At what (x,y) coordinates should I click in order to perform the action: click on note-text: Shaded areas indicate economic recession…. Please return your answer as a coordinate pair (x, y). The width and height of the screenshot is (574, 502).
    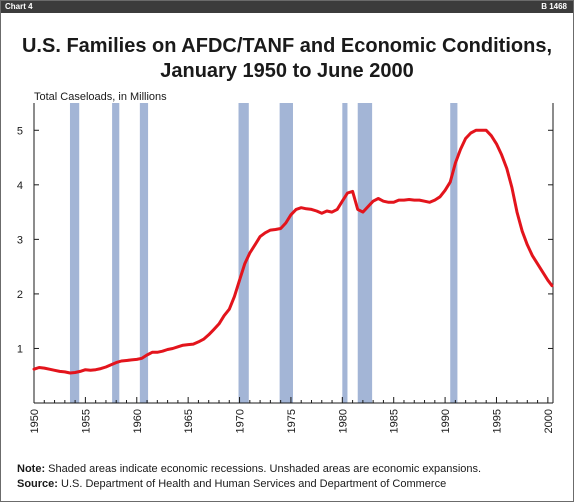
    Looking at the image, I should click on (265, 469).